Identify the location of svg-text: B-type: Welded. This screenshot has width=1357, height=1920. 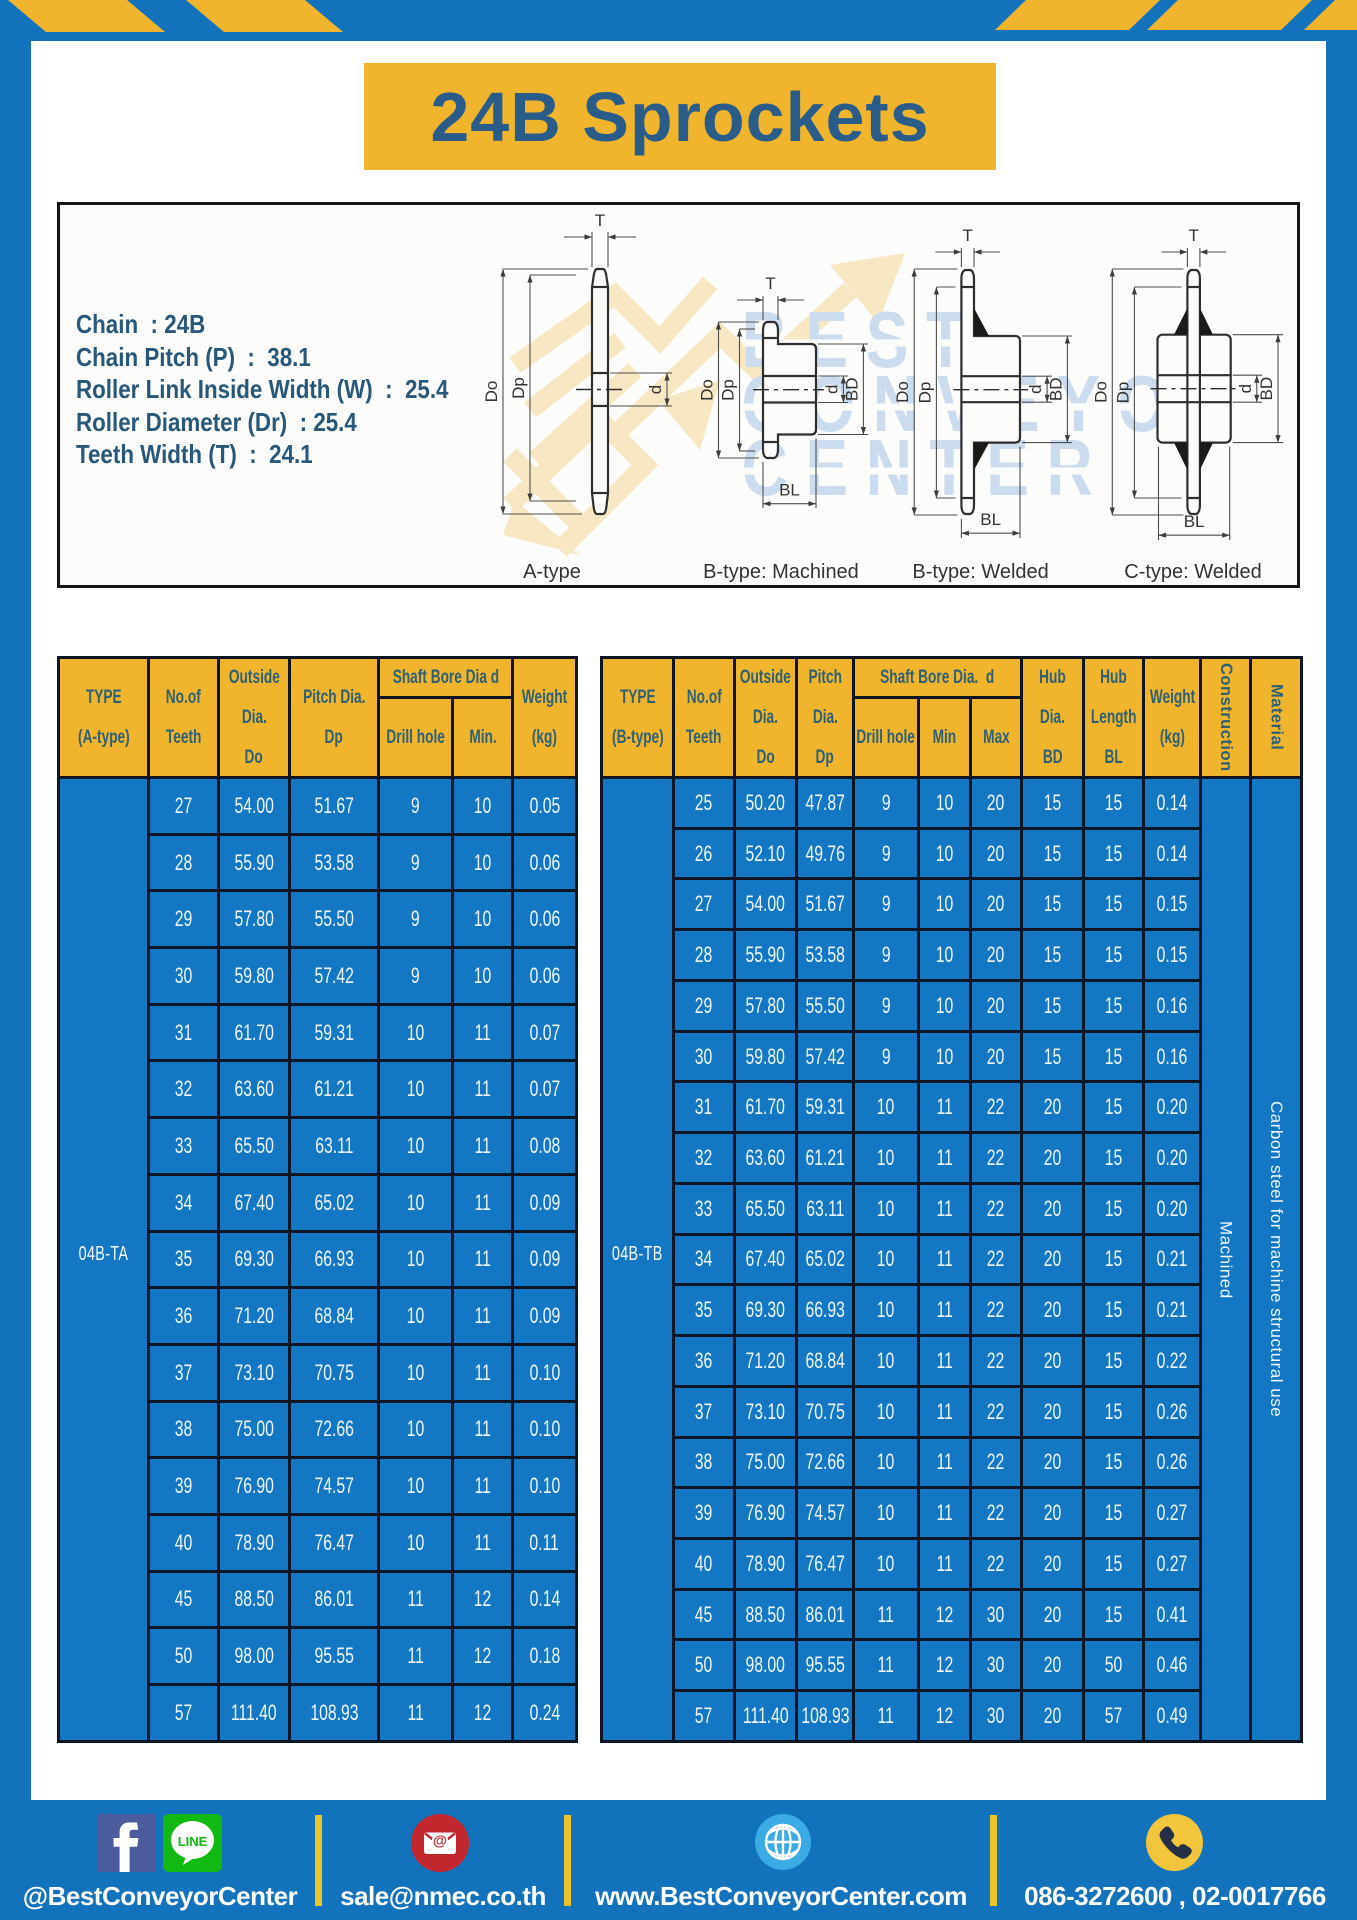
(980, 572).